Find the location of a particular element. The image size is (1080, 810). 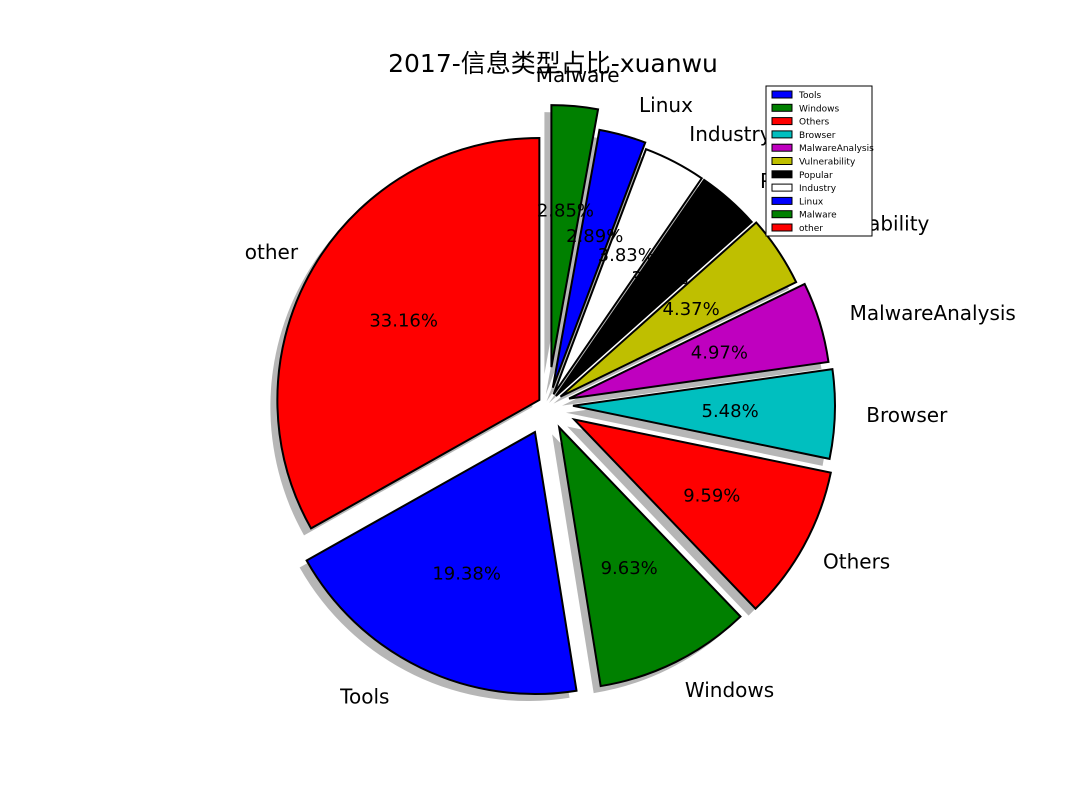

legend-swatch-linux is located at coordinates (782, 200).